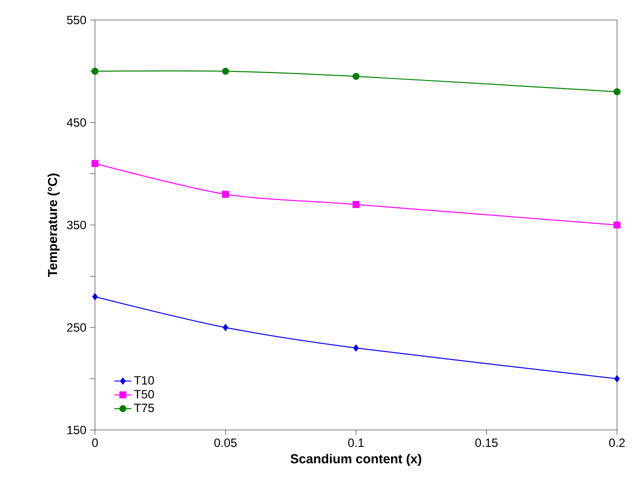  What do you see at coordinates (617, 442) in the screenshot?
I see `x-tick-label: 0.2` at bounding box center [617, 442].